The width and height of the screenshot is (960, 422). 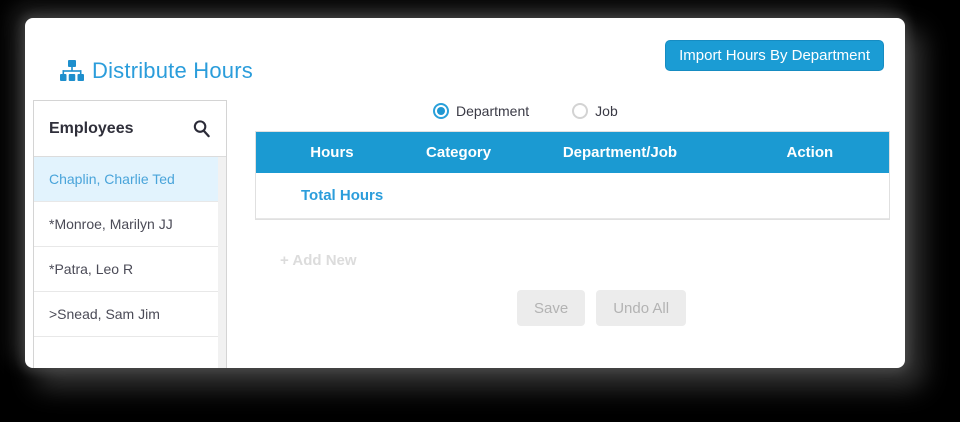 What do you see at coordinates (91, 128) in the screenshot?
I see `employees-title: Employees` at bounding box center [91, 128].